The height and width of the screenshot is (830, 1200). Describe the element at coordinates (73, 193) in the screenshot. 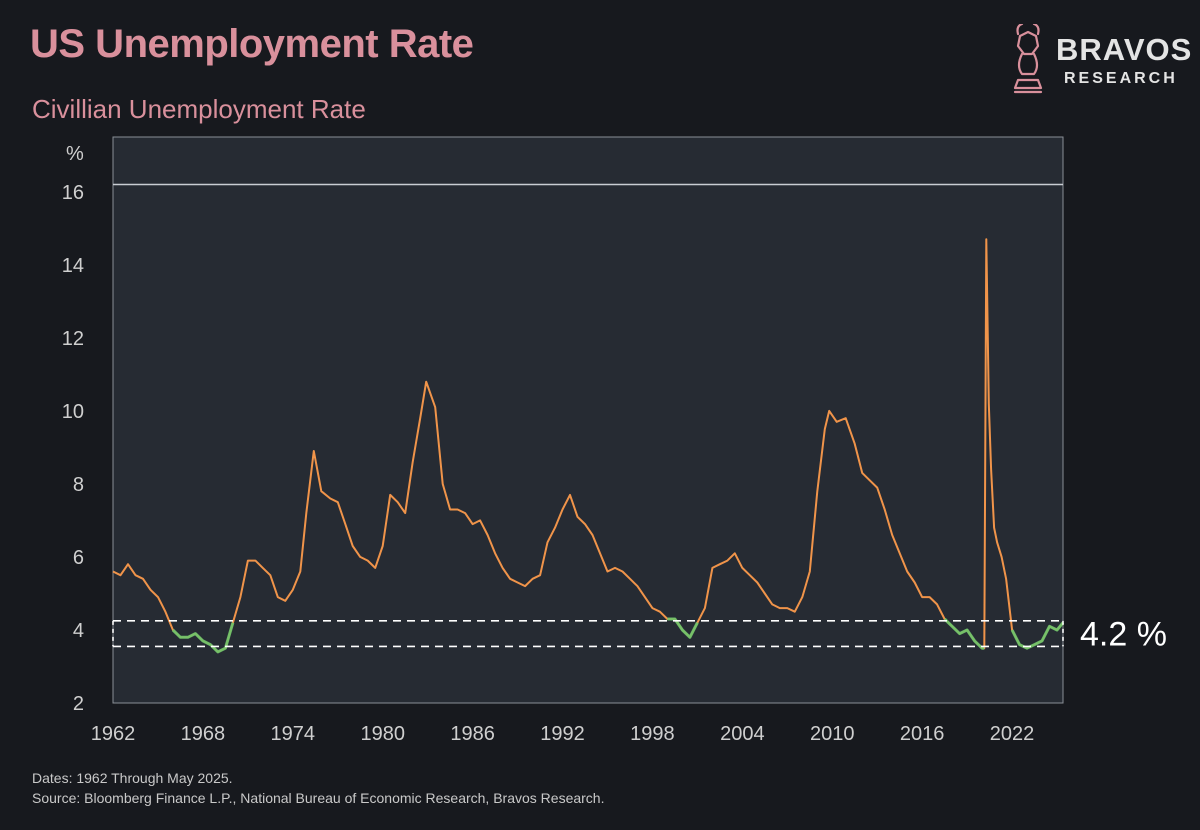

I see `y-tick-label-16: 16` at that location.